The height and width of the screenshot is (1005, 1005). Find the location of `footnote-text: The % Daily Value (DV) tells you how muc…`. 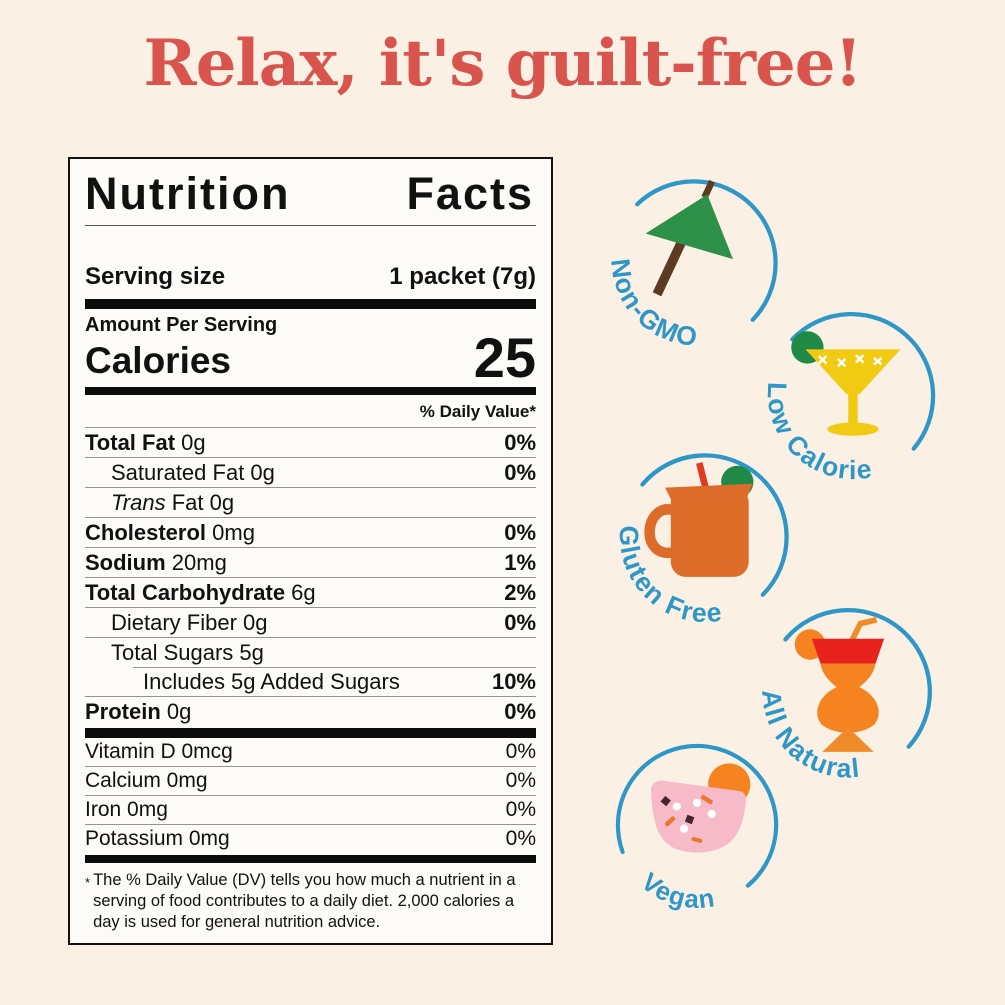

footnote-text: The % Daily Value (DV) tells you how muc… is located at coordinates (304, 901).